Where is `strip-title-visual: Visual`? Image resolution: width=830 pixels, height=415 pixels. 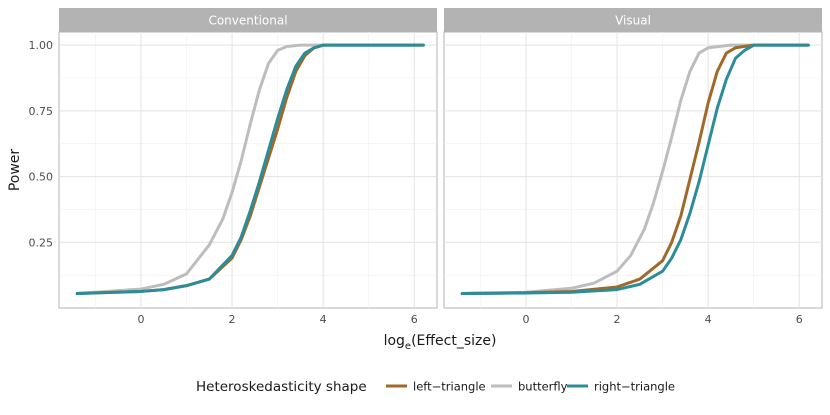
strip-title-visual: Visual is located at coordinates (633, 21).